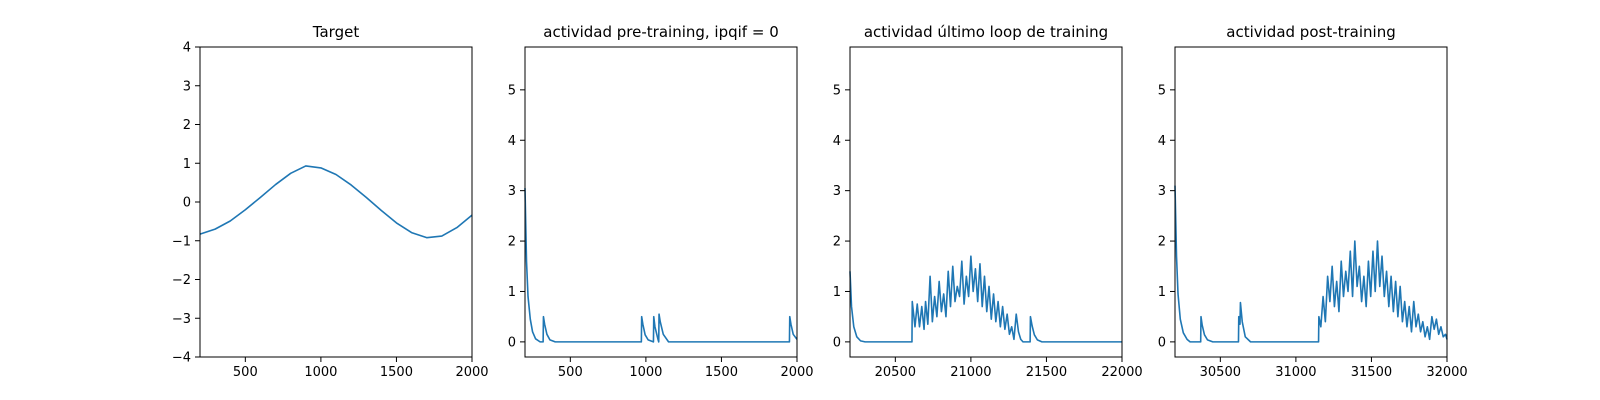 This screenshot has height=400, width=1600. Describe the element at coordinates (895, 372) in the screenshot. I see `x-tick-label: 20500` at that location.